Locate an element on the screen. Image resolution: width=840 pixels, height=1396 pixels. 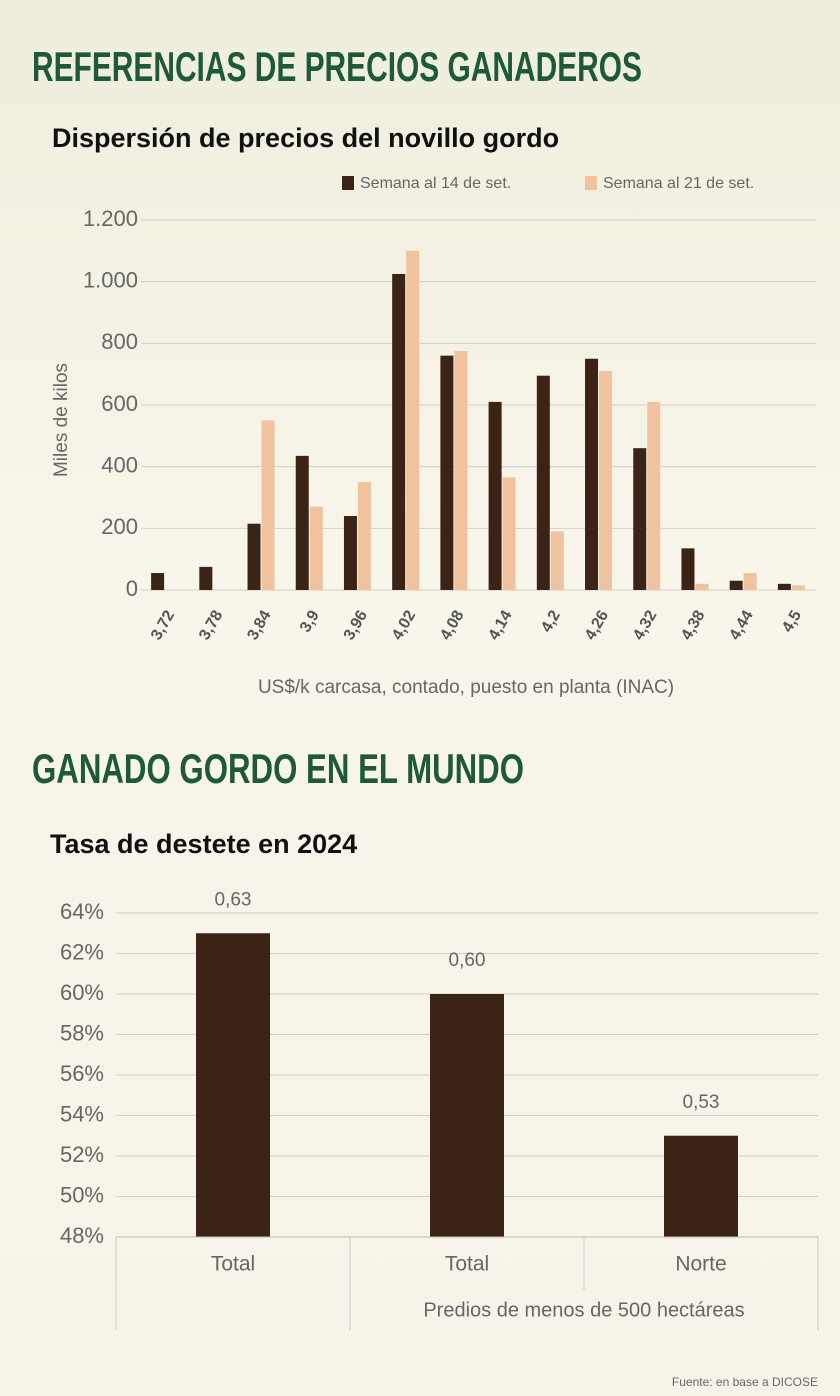
y-tick-label: 54% is located at coordinates (82, 1113).